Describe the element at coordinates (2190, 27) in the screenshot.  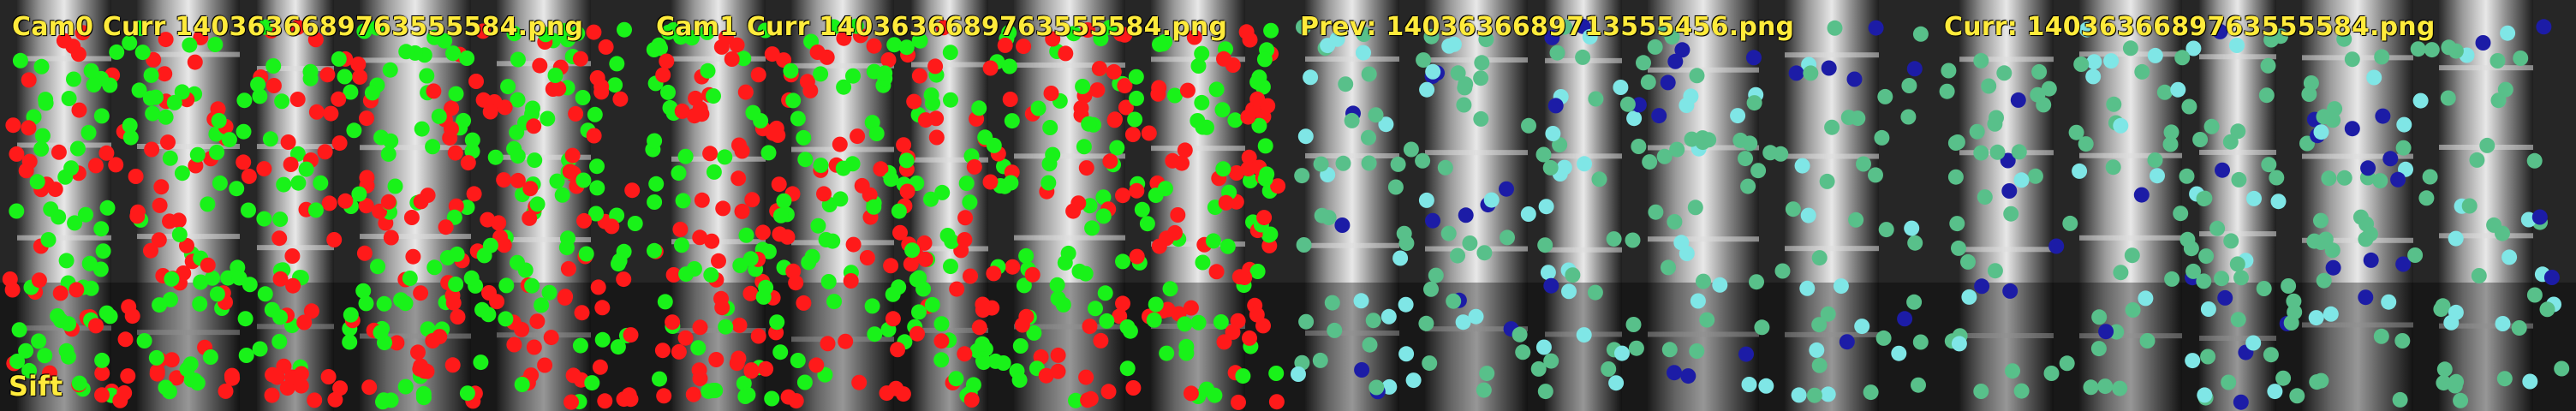
I see `panel-title: Curr: 1403636689763555584.png` at that location.